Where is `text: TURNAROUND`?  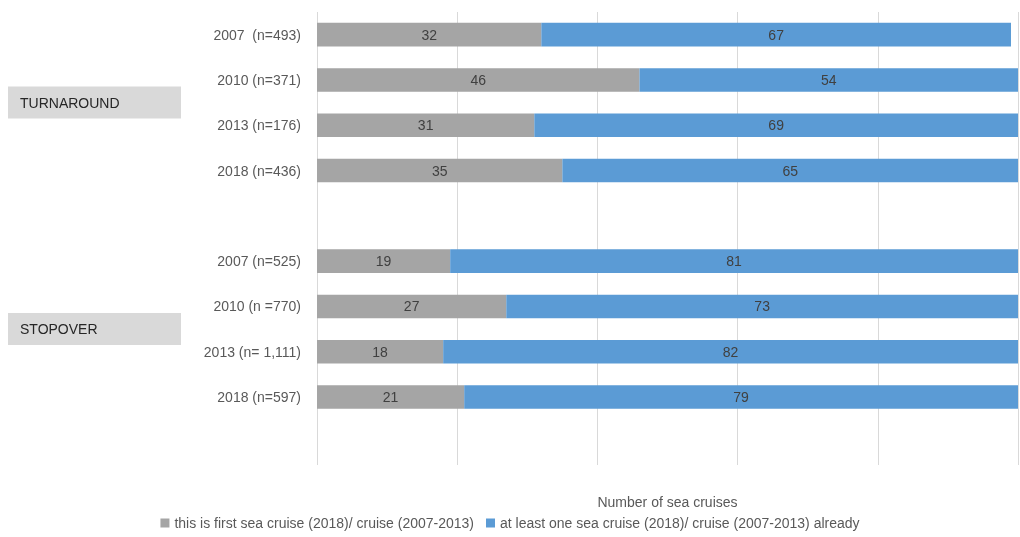 text: TURNAROUND is located at coordinates (70, 102).